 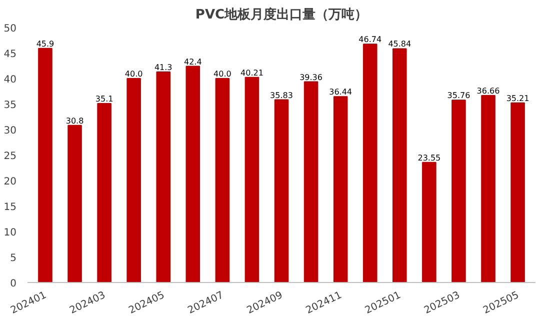 I want to click on data-label: 35.1, so click(x=104, y=99).